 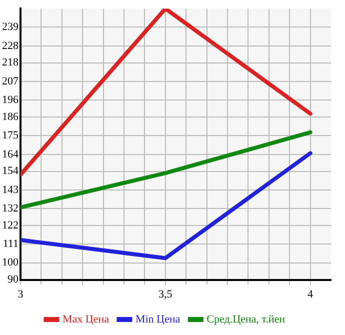 I want to click on y-tick-label: 207, so click(x=10, y=81).